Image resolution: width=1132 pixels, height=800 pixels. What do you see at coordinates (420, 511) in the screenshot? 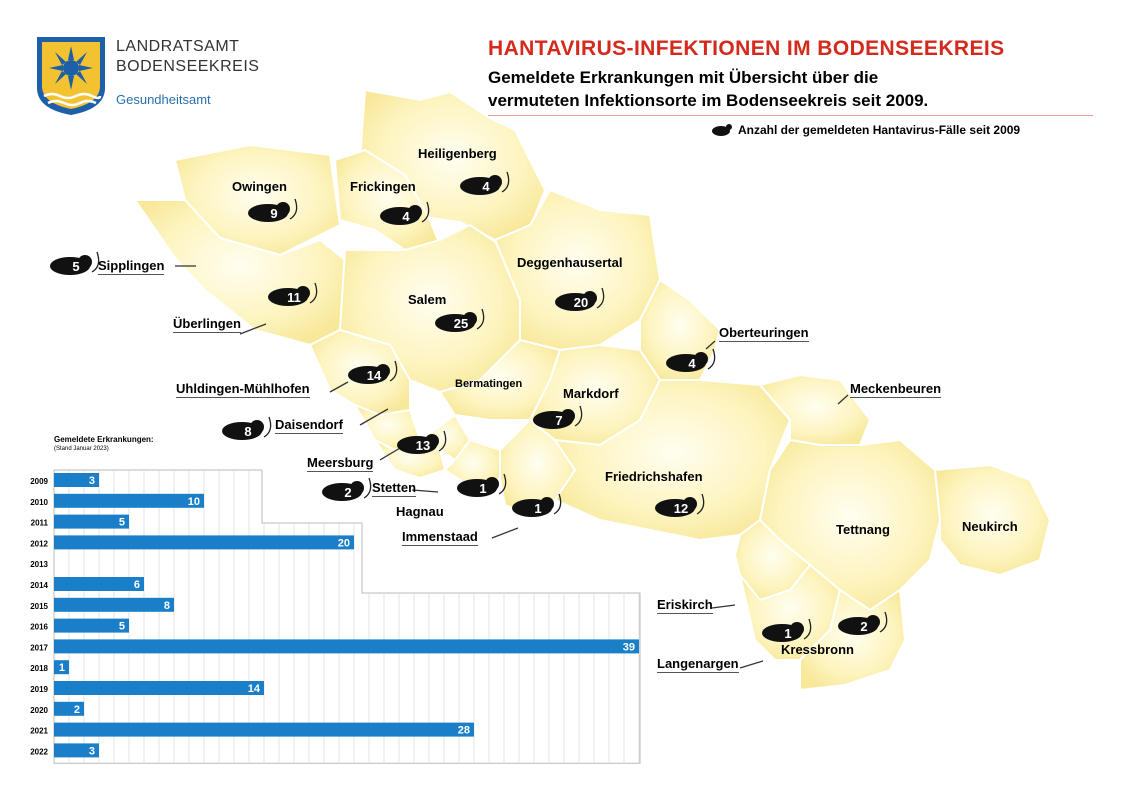
I see `place-label-hagnau: Hagnau` at bounding box center [420, 511].